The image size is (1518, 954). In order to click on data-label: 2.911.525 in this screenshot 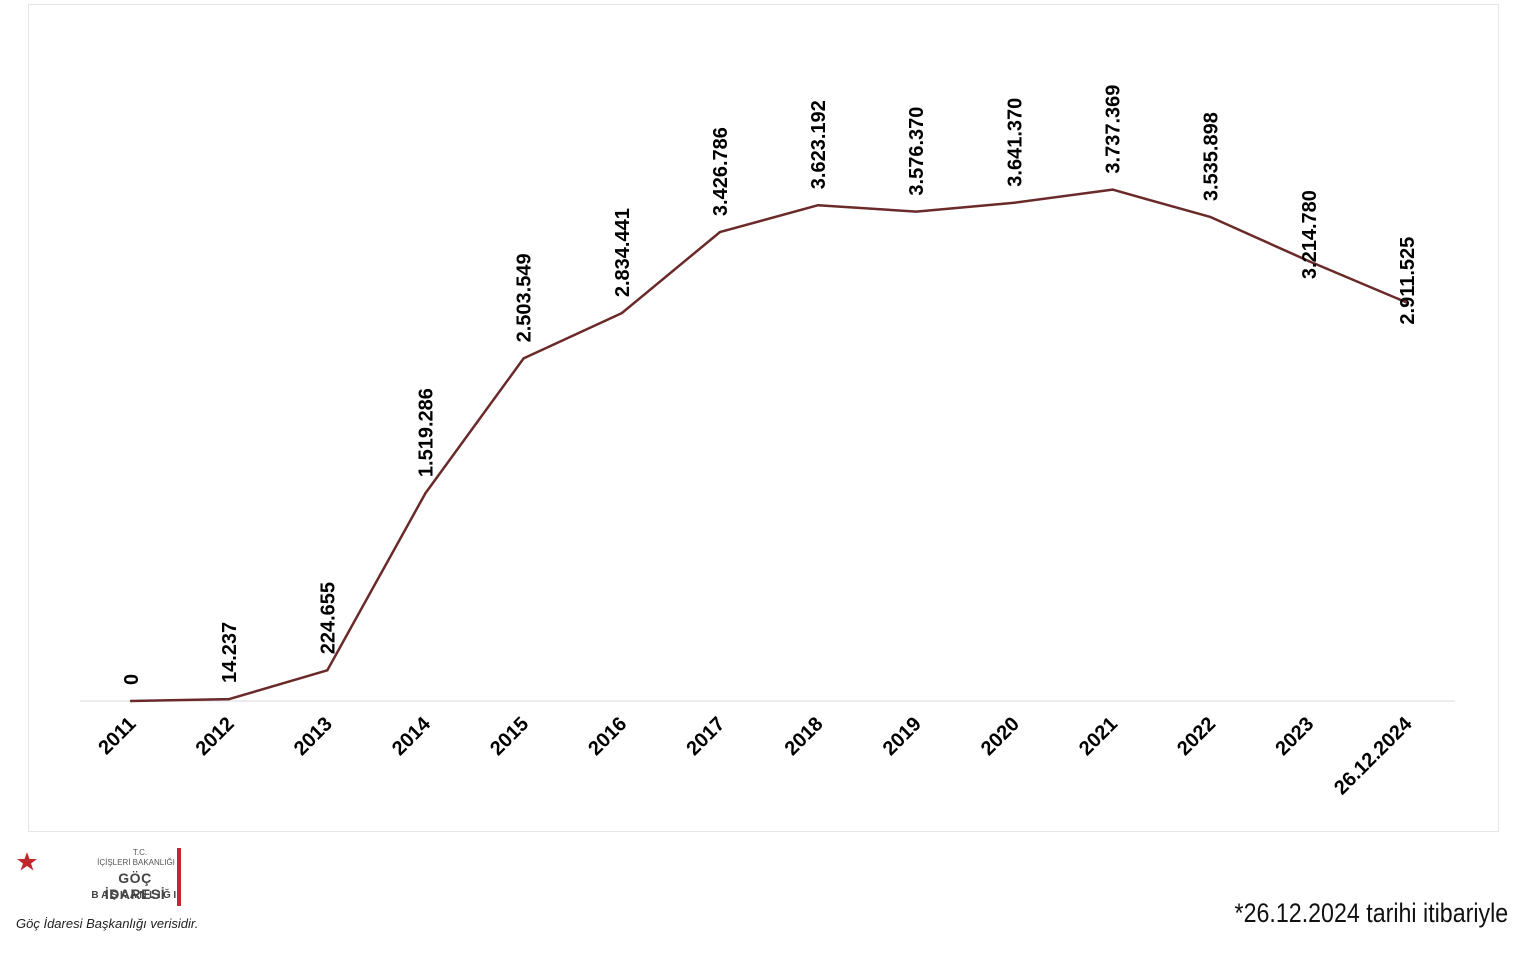, I will do `click(1408, 281)`.